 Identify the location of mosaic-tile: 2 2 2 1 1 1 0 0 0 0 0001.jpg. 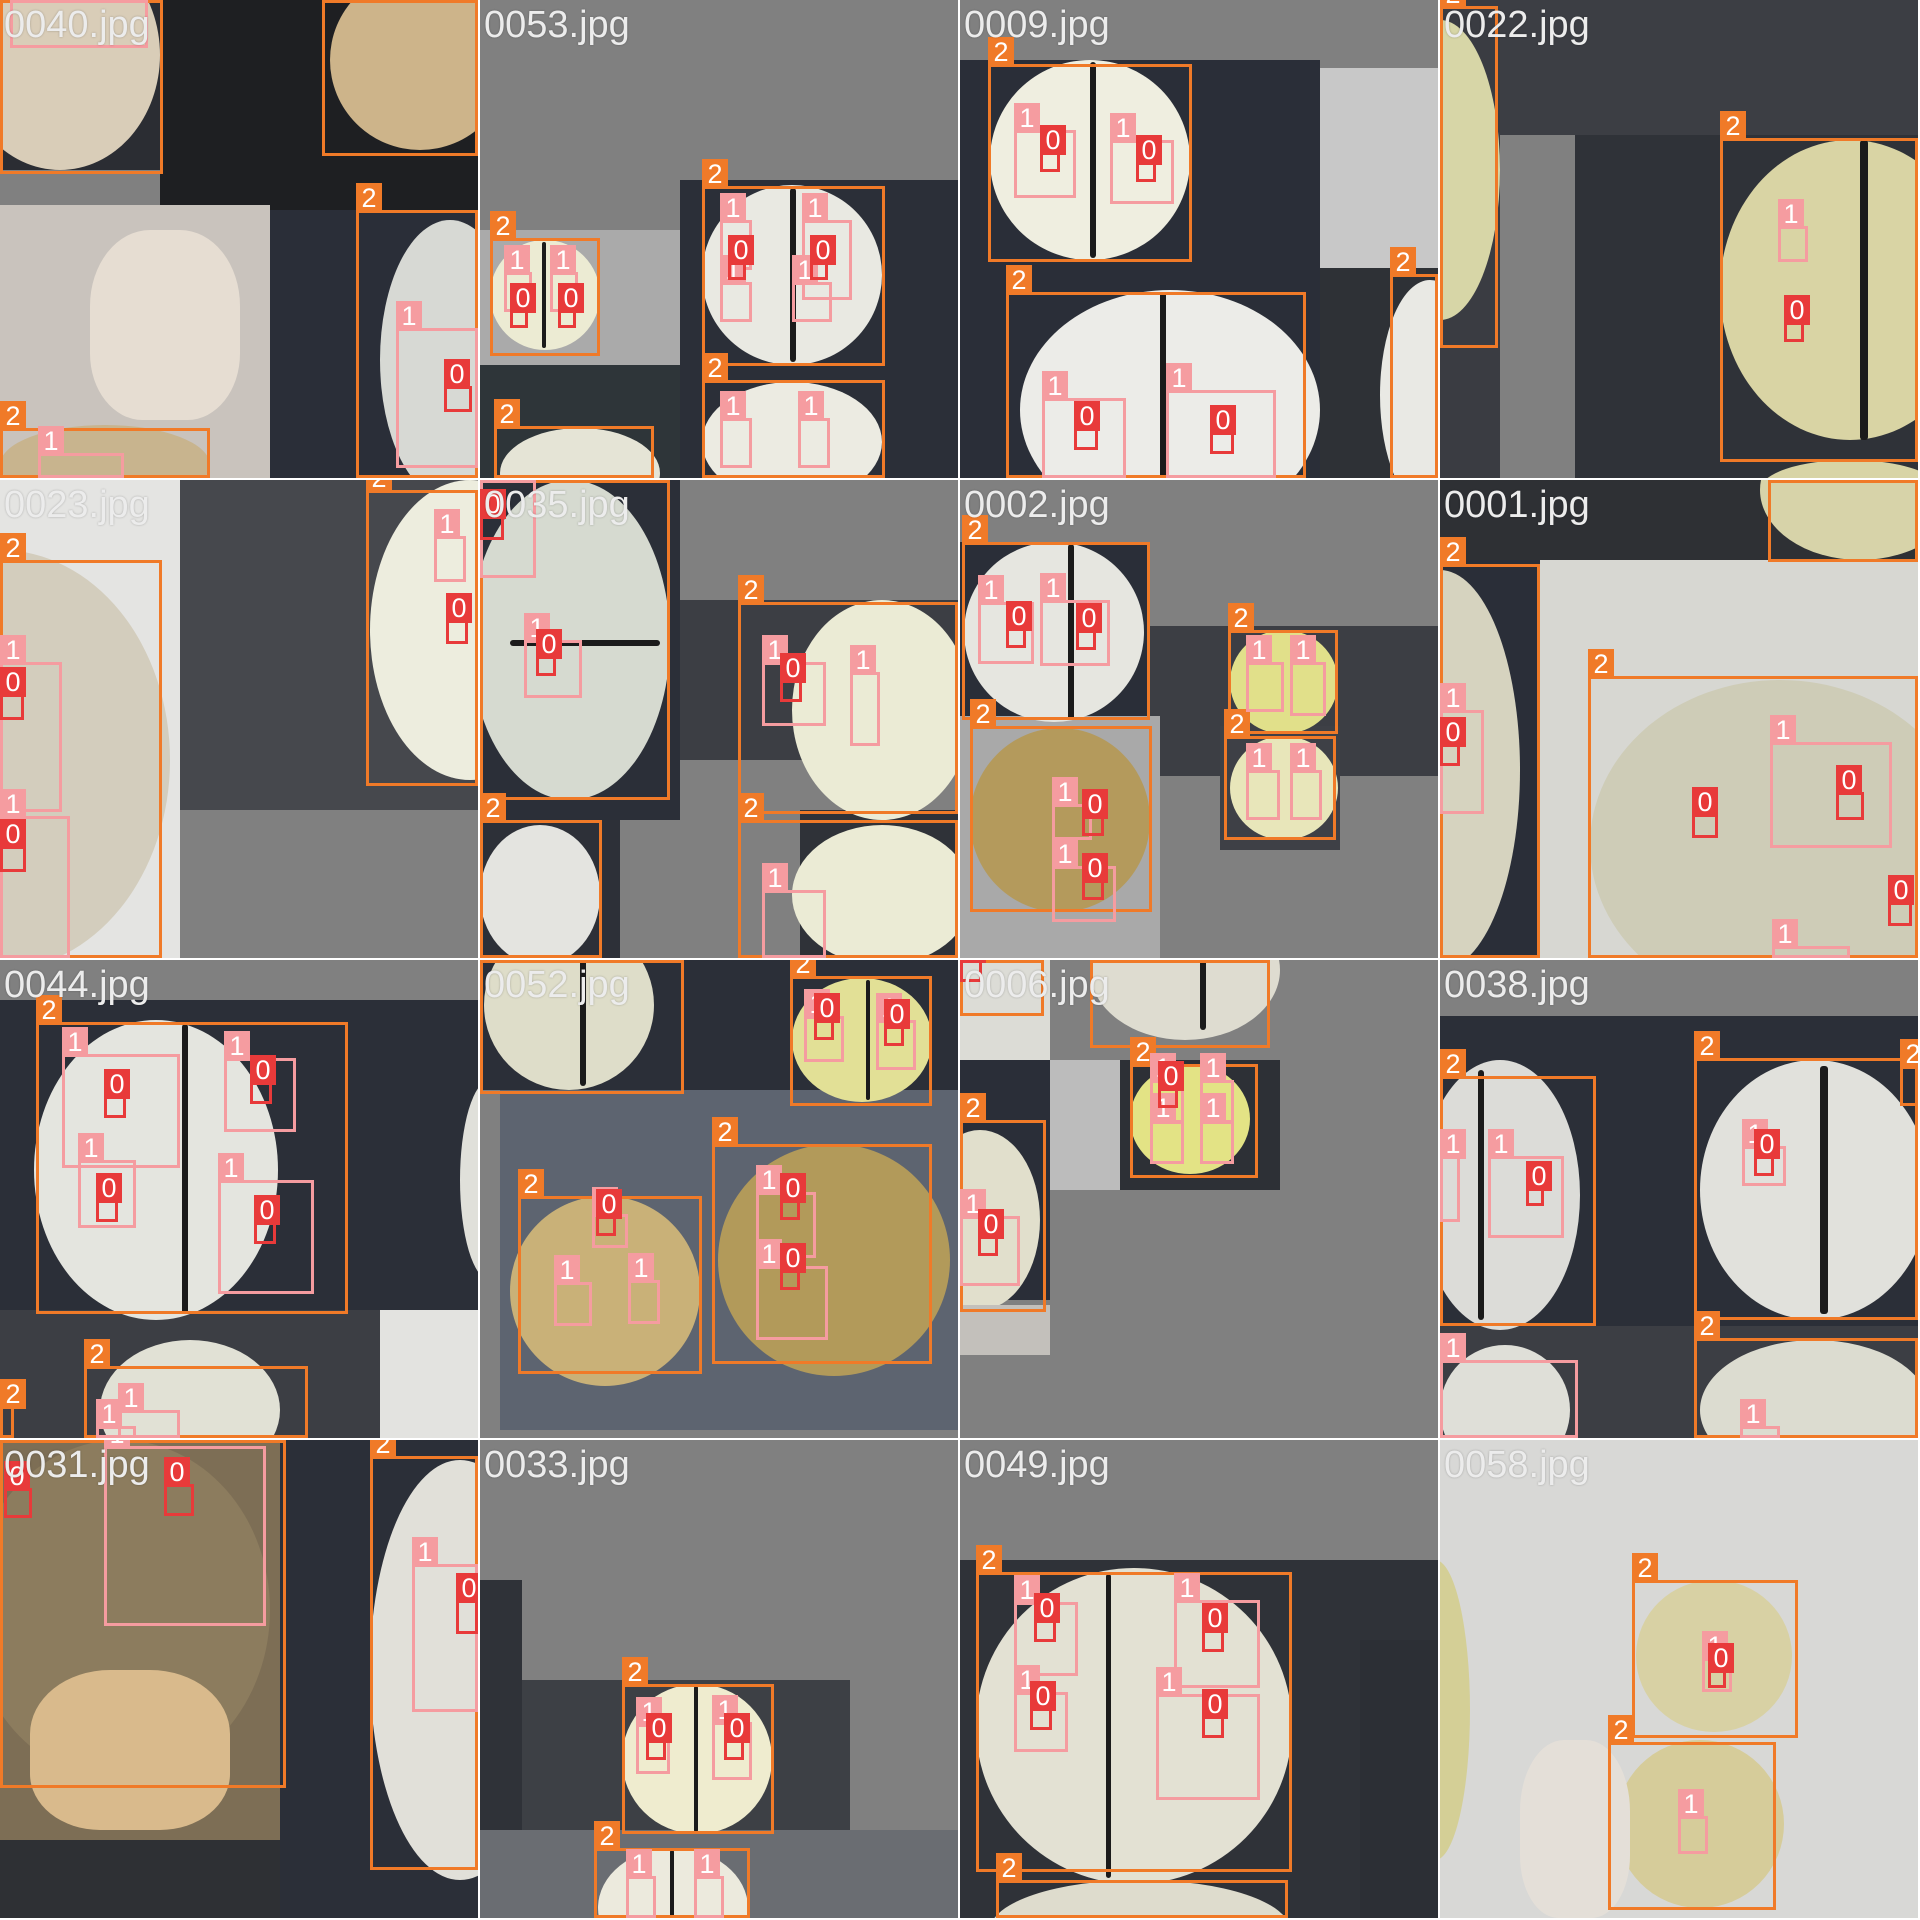
(1679, 719).